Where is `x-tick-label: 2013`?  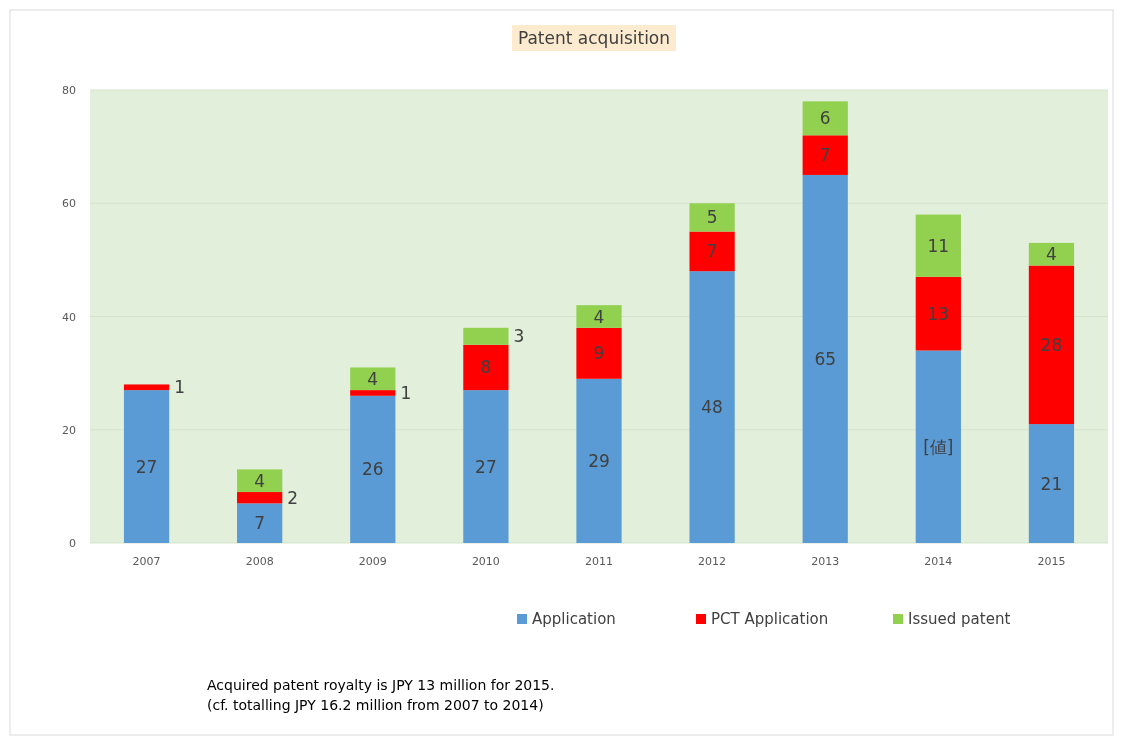 x-tick-label: 2013 is located at coordinates (825, 561).